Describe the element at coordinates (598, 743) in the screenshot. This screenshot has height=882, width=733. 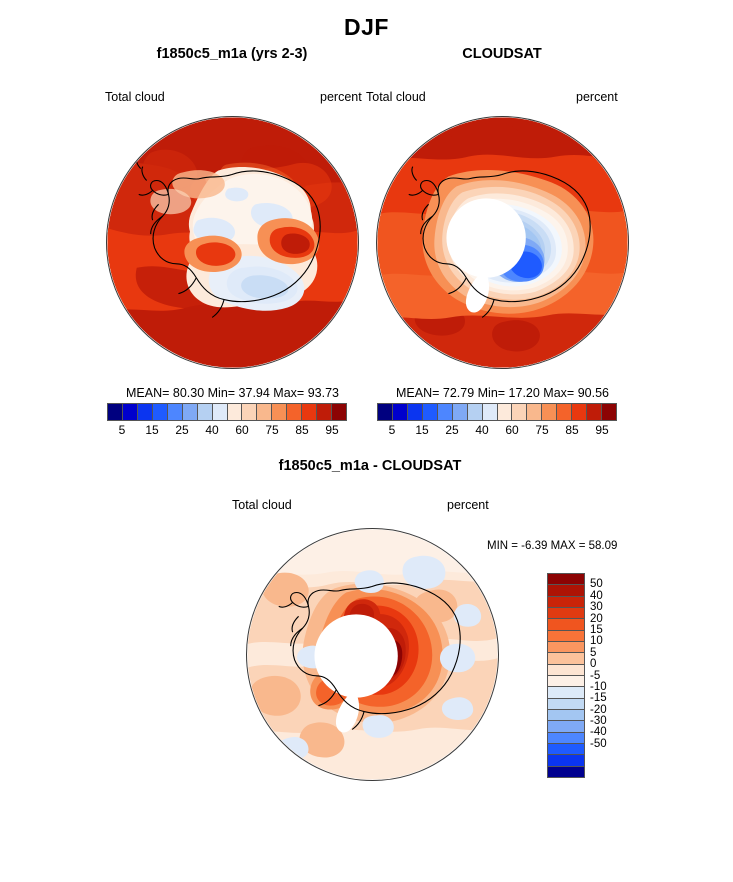
I see `colorbar-tick-label: -50` at that location.